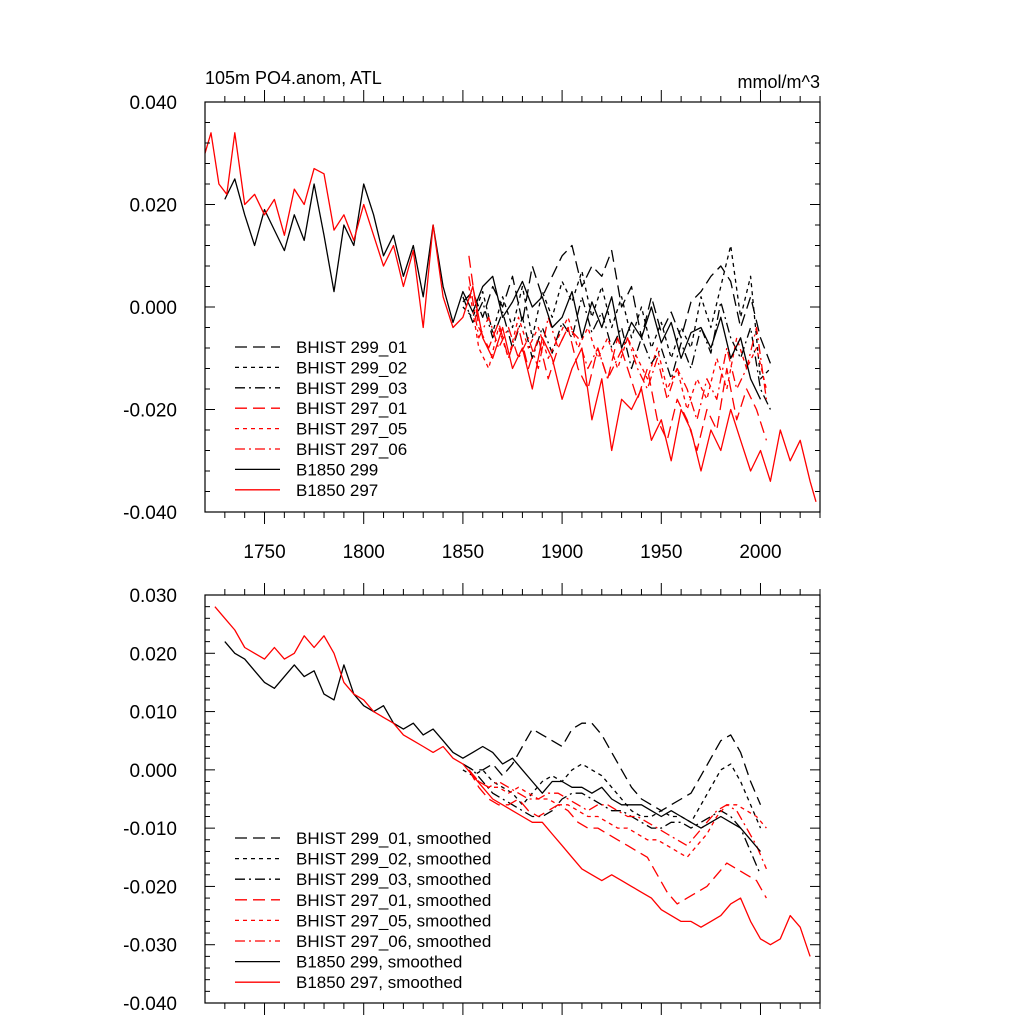 This screenshot has height=1024, width=1024. Describe the element at coordinates (760, 552) in the screenshot. I see `x-tick-label: 2000` at that location.